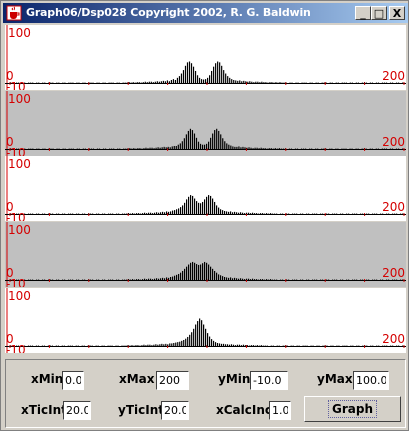 Image resolution: width=409 pixels, height=431 pixels. What do you see at coordinates (280, 410) in the screenshot?
I see `xcalcinc-input` at bounding box center [280, 410].